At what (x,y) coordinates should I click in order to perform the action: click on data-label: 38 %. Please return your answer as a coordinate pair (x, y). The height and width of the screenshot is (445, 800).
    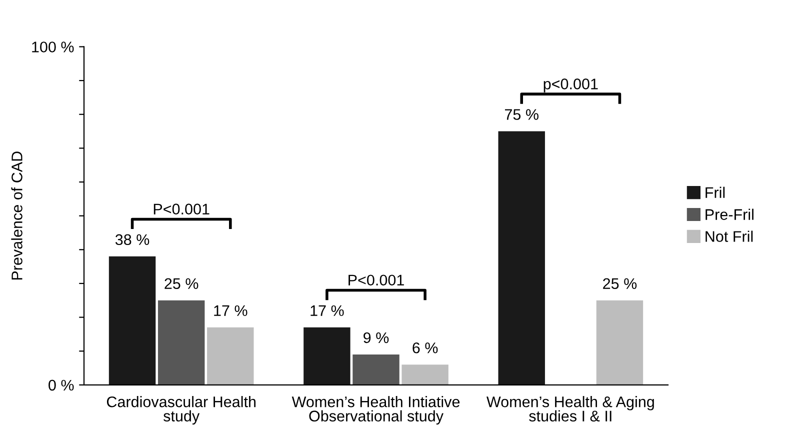
    Looking at the image, I should click on (132, 240).